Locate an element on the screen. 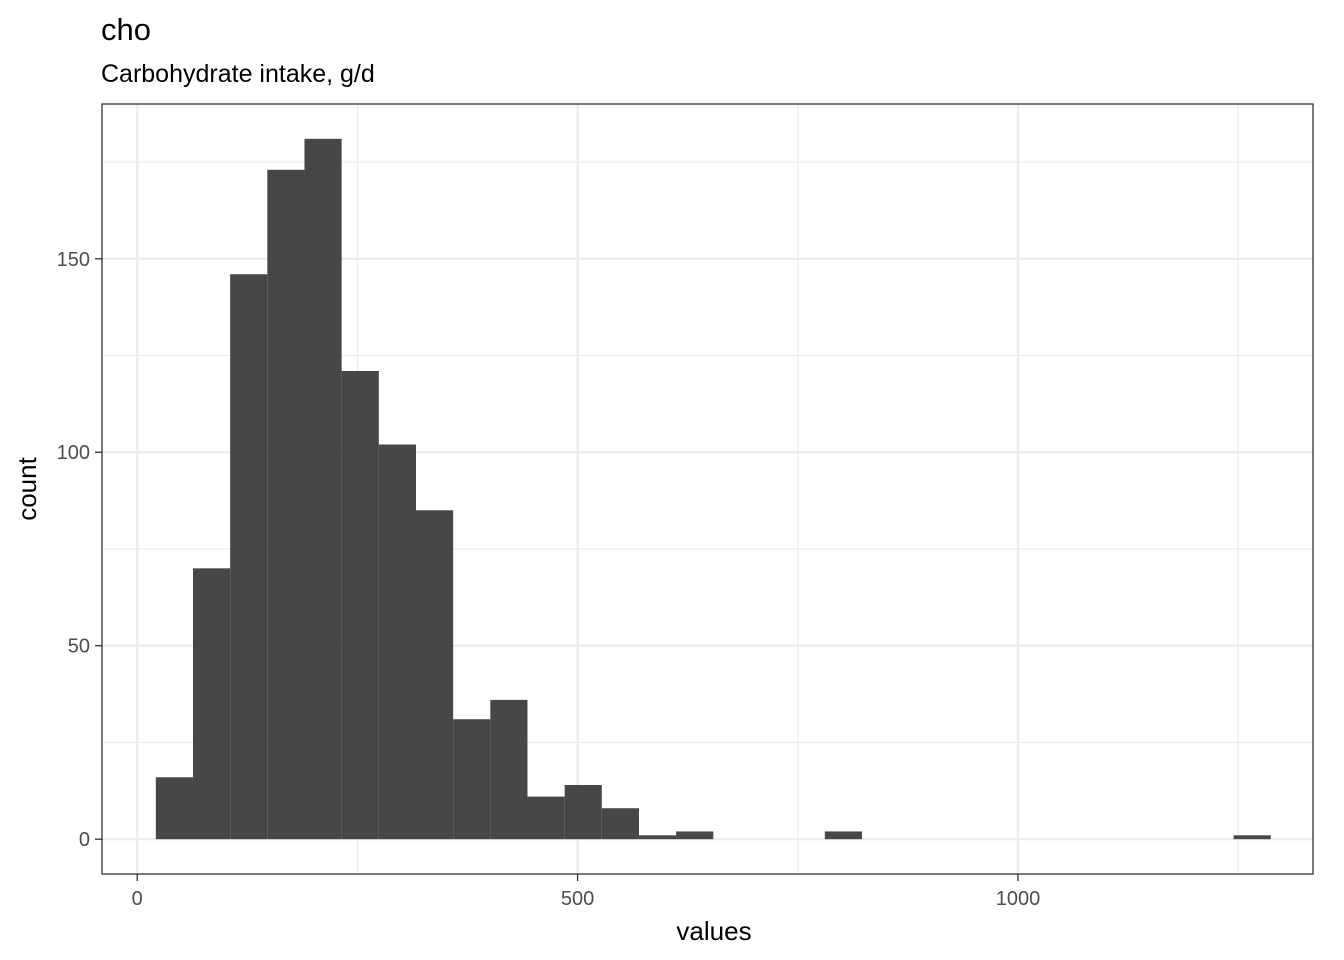 Image resolution: width=1344 pixels, height=960 pixels. chart-title: cho is located at coordinates (126, 29).